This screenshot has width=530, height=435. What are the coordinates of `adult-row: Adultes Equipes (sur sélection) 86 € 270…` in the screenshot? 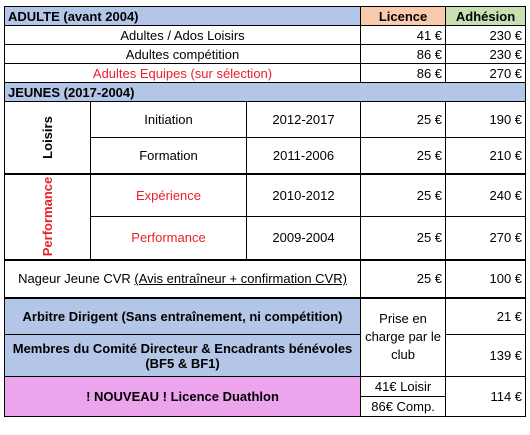 It's located at (265, 73).